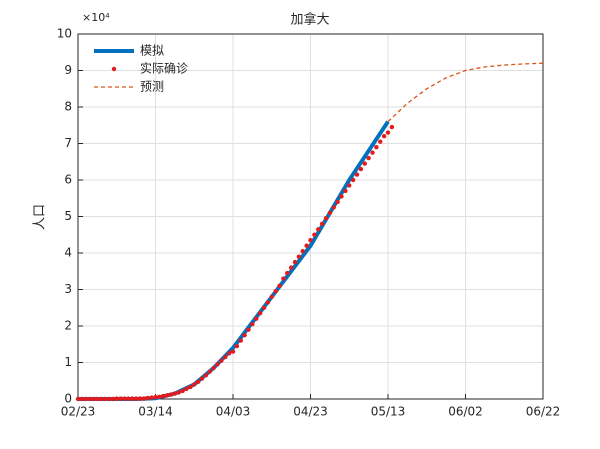 The height and width of the screenshot is (449, 600). I want to click on chart-title: 加拿大, so click(309, 20).